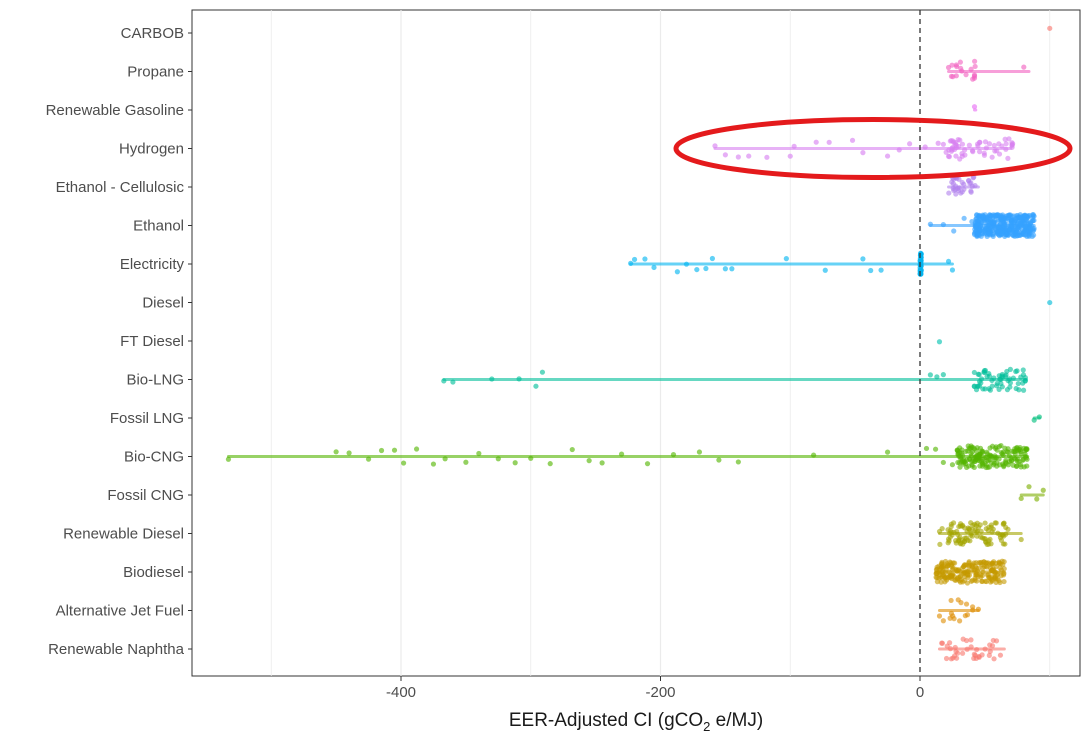  I want to click on y-tick-label: Renewable Naphtha, so click(116, 649).